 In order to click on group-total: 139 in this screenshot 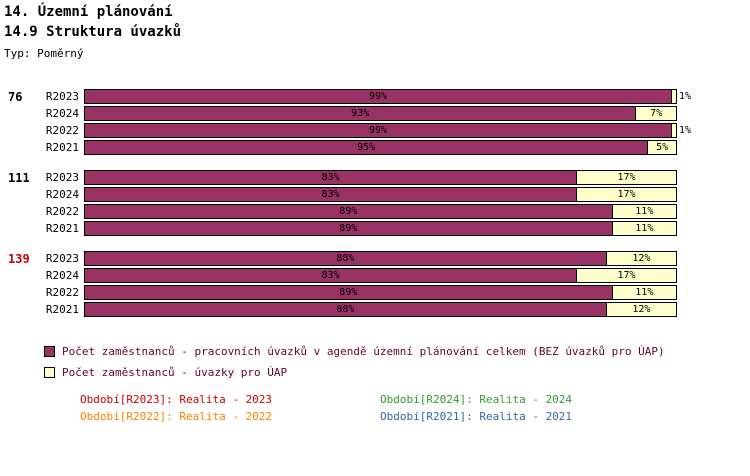, I will do `click(19, 258)`.